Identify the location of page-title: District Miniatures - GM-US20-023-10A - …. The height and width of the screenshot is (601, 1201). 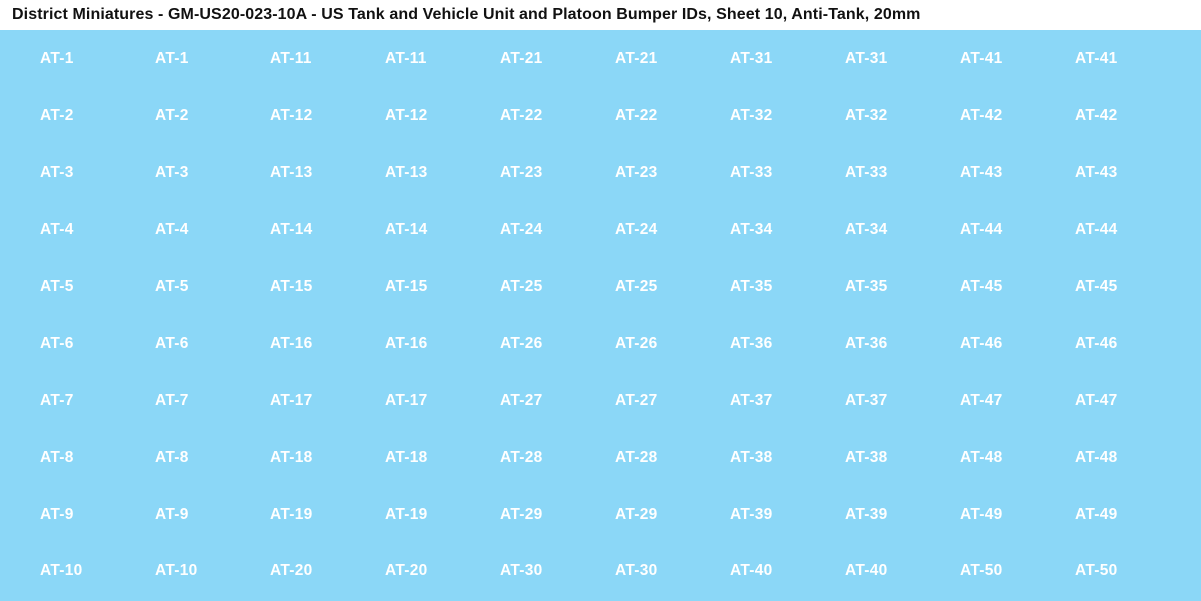
(466, 14).